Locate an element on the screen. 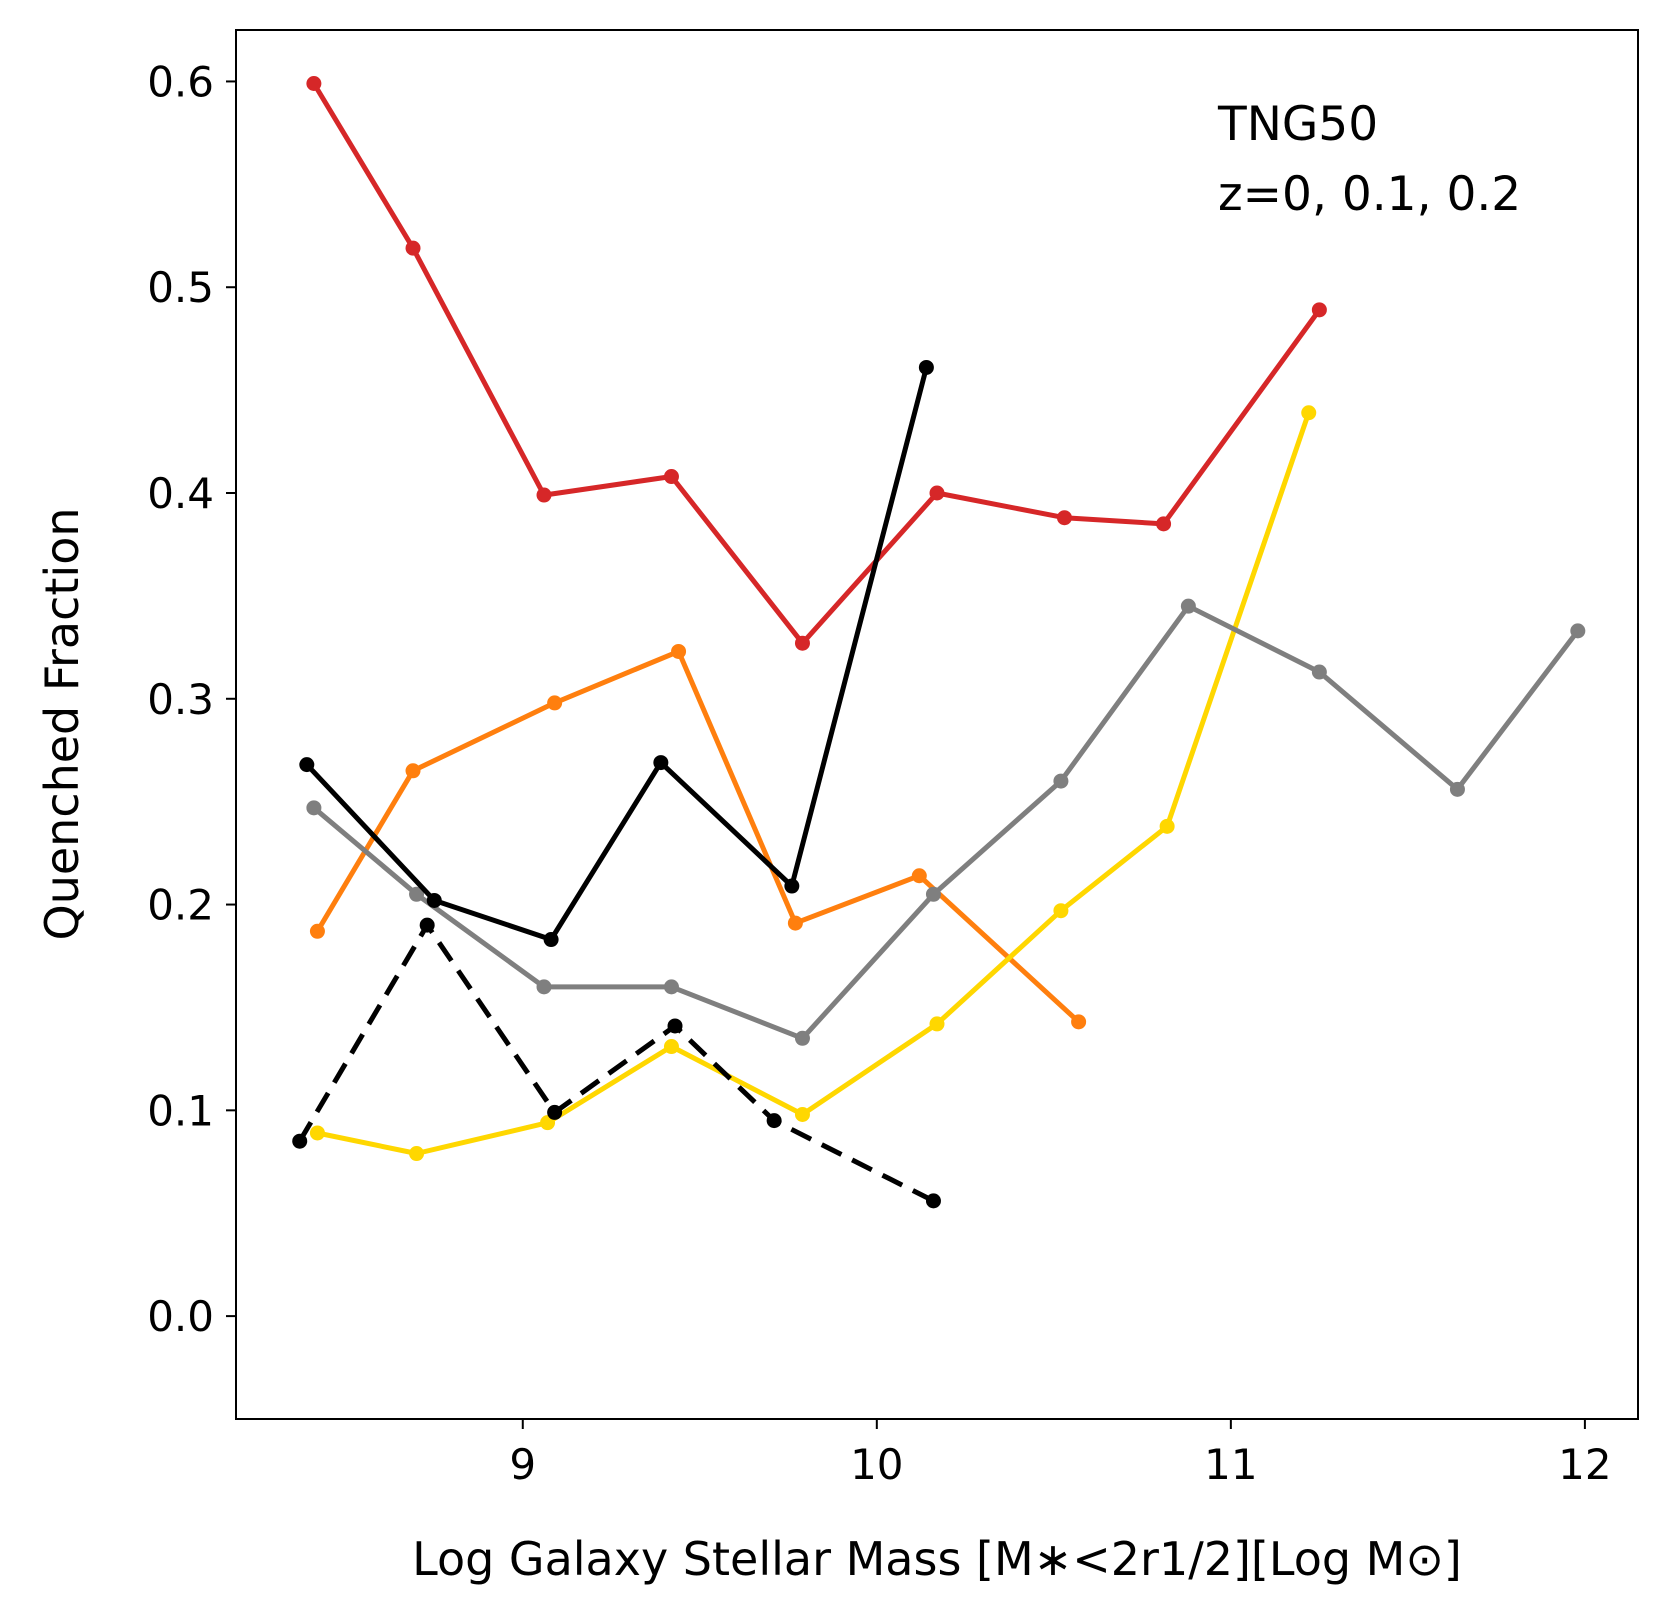 This screenshot has height=1615, width=1660. y-tick-label: 0.5 is located at coordinates (180, 287).